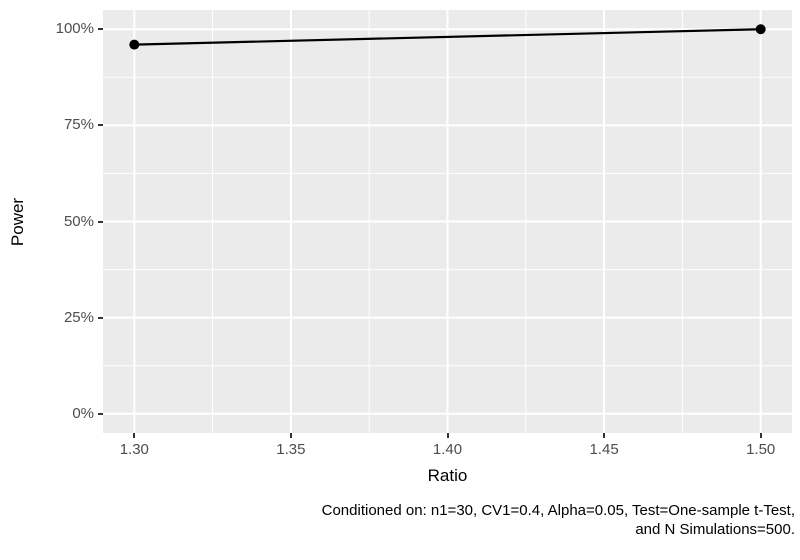 The height and width of the screenshot is (560, 800). Describe the element at coordinates (447, 449) in the screenshot. I see `x-tick-label: 1.40` at that location.